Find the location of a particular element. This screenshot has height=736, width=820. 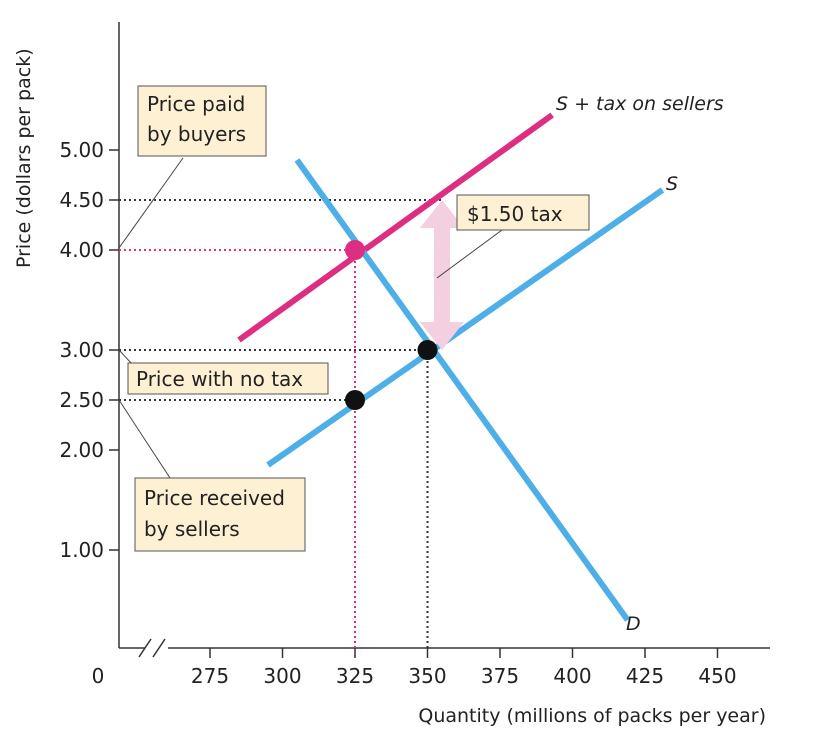

x-tick-label: 400 is located at coordinates (572, 676).